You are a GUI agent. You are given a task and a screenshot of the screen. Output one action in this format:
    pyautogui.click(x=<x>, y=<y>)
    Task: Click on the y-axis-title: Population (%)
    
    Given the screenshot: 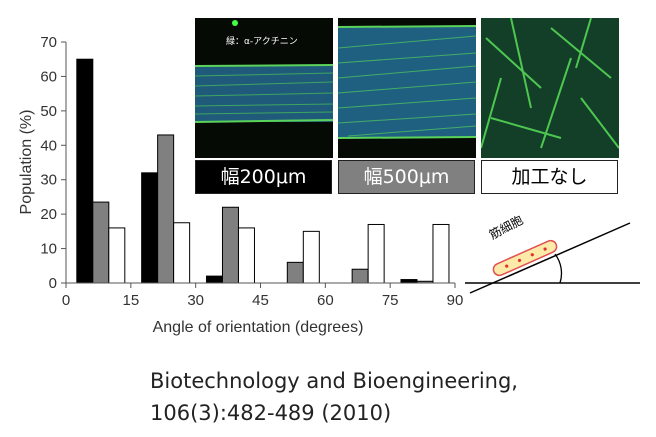 What is the action you would take?
    pyautogui.click(x=26, y=162)
    